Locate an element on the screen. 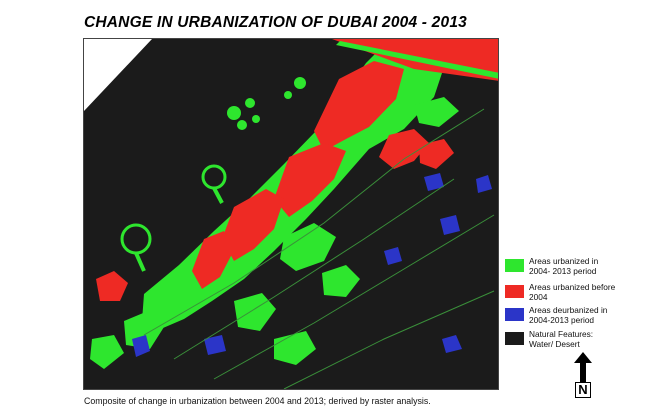 This screenshot has height=420, width=650. legend-item-deurbanized: Areas deurbanized in 2004-2013 period is located at coordinates (575, 319).